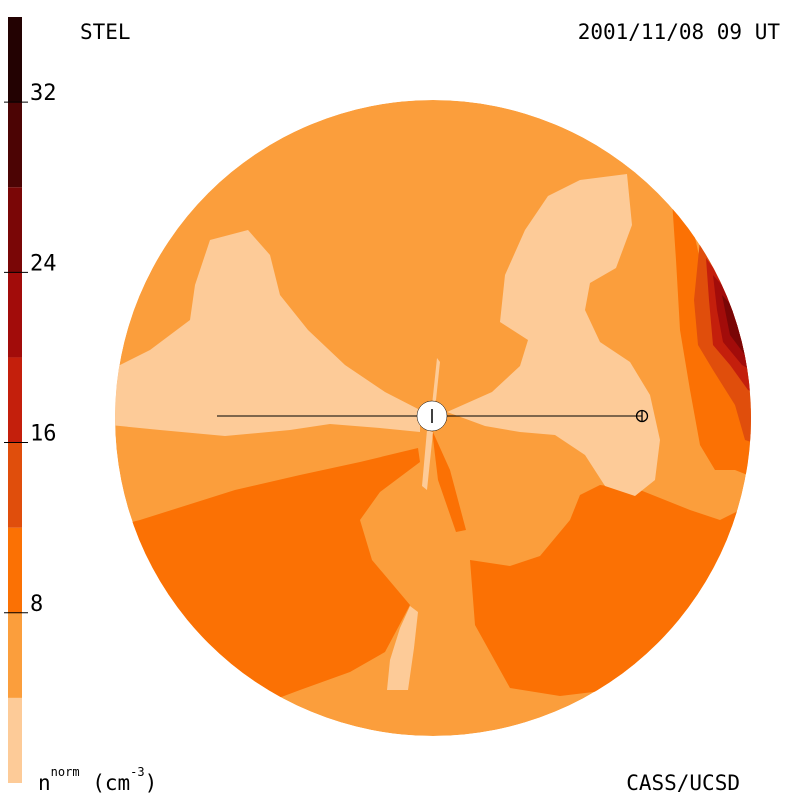 This screenshot has height=800, width=800. I want to click on instrument-label: STEL, so click(105, 32).